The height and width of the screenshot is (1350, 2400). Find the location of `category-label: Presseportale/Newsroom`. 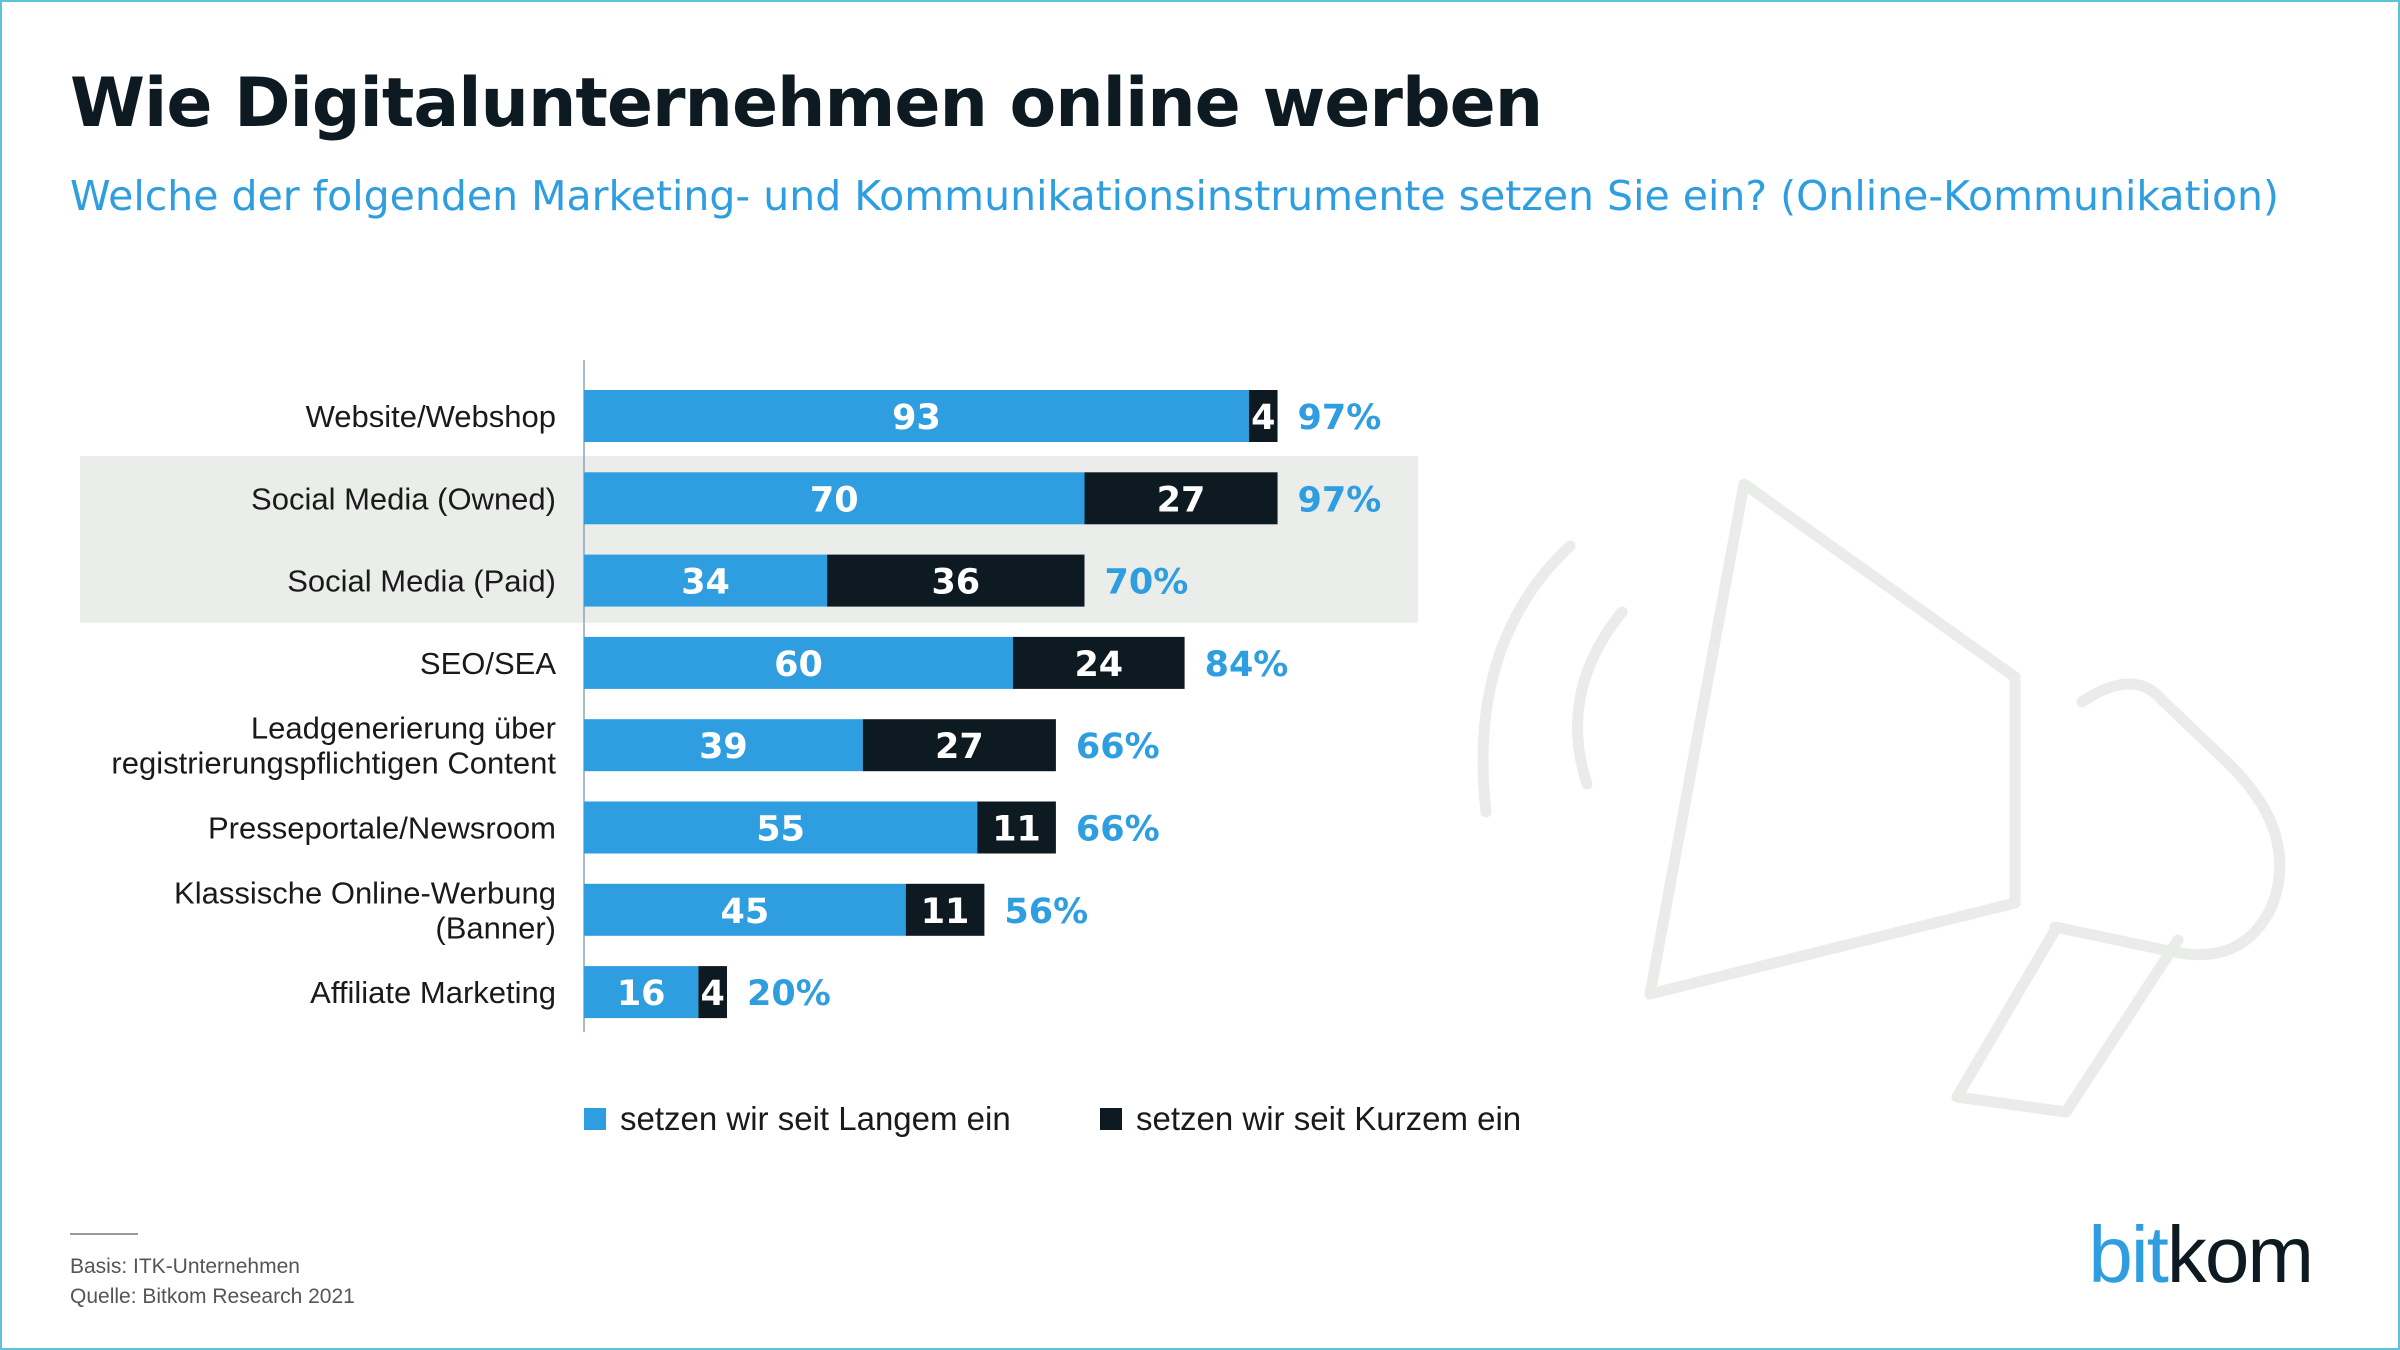

category-label: Presseportale/Newsroom is located at coordinates (382, 828).